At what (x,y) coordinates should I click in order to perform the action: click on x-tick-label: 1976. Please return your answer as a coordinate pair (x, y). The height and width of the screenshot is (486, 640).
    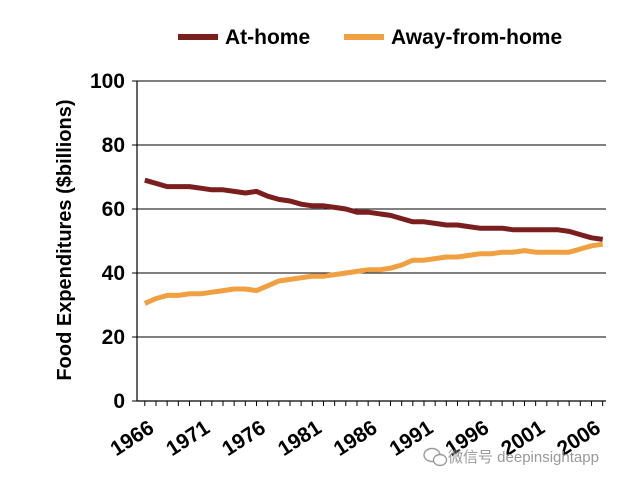
    Looking at the image, I should click on (244, 438).